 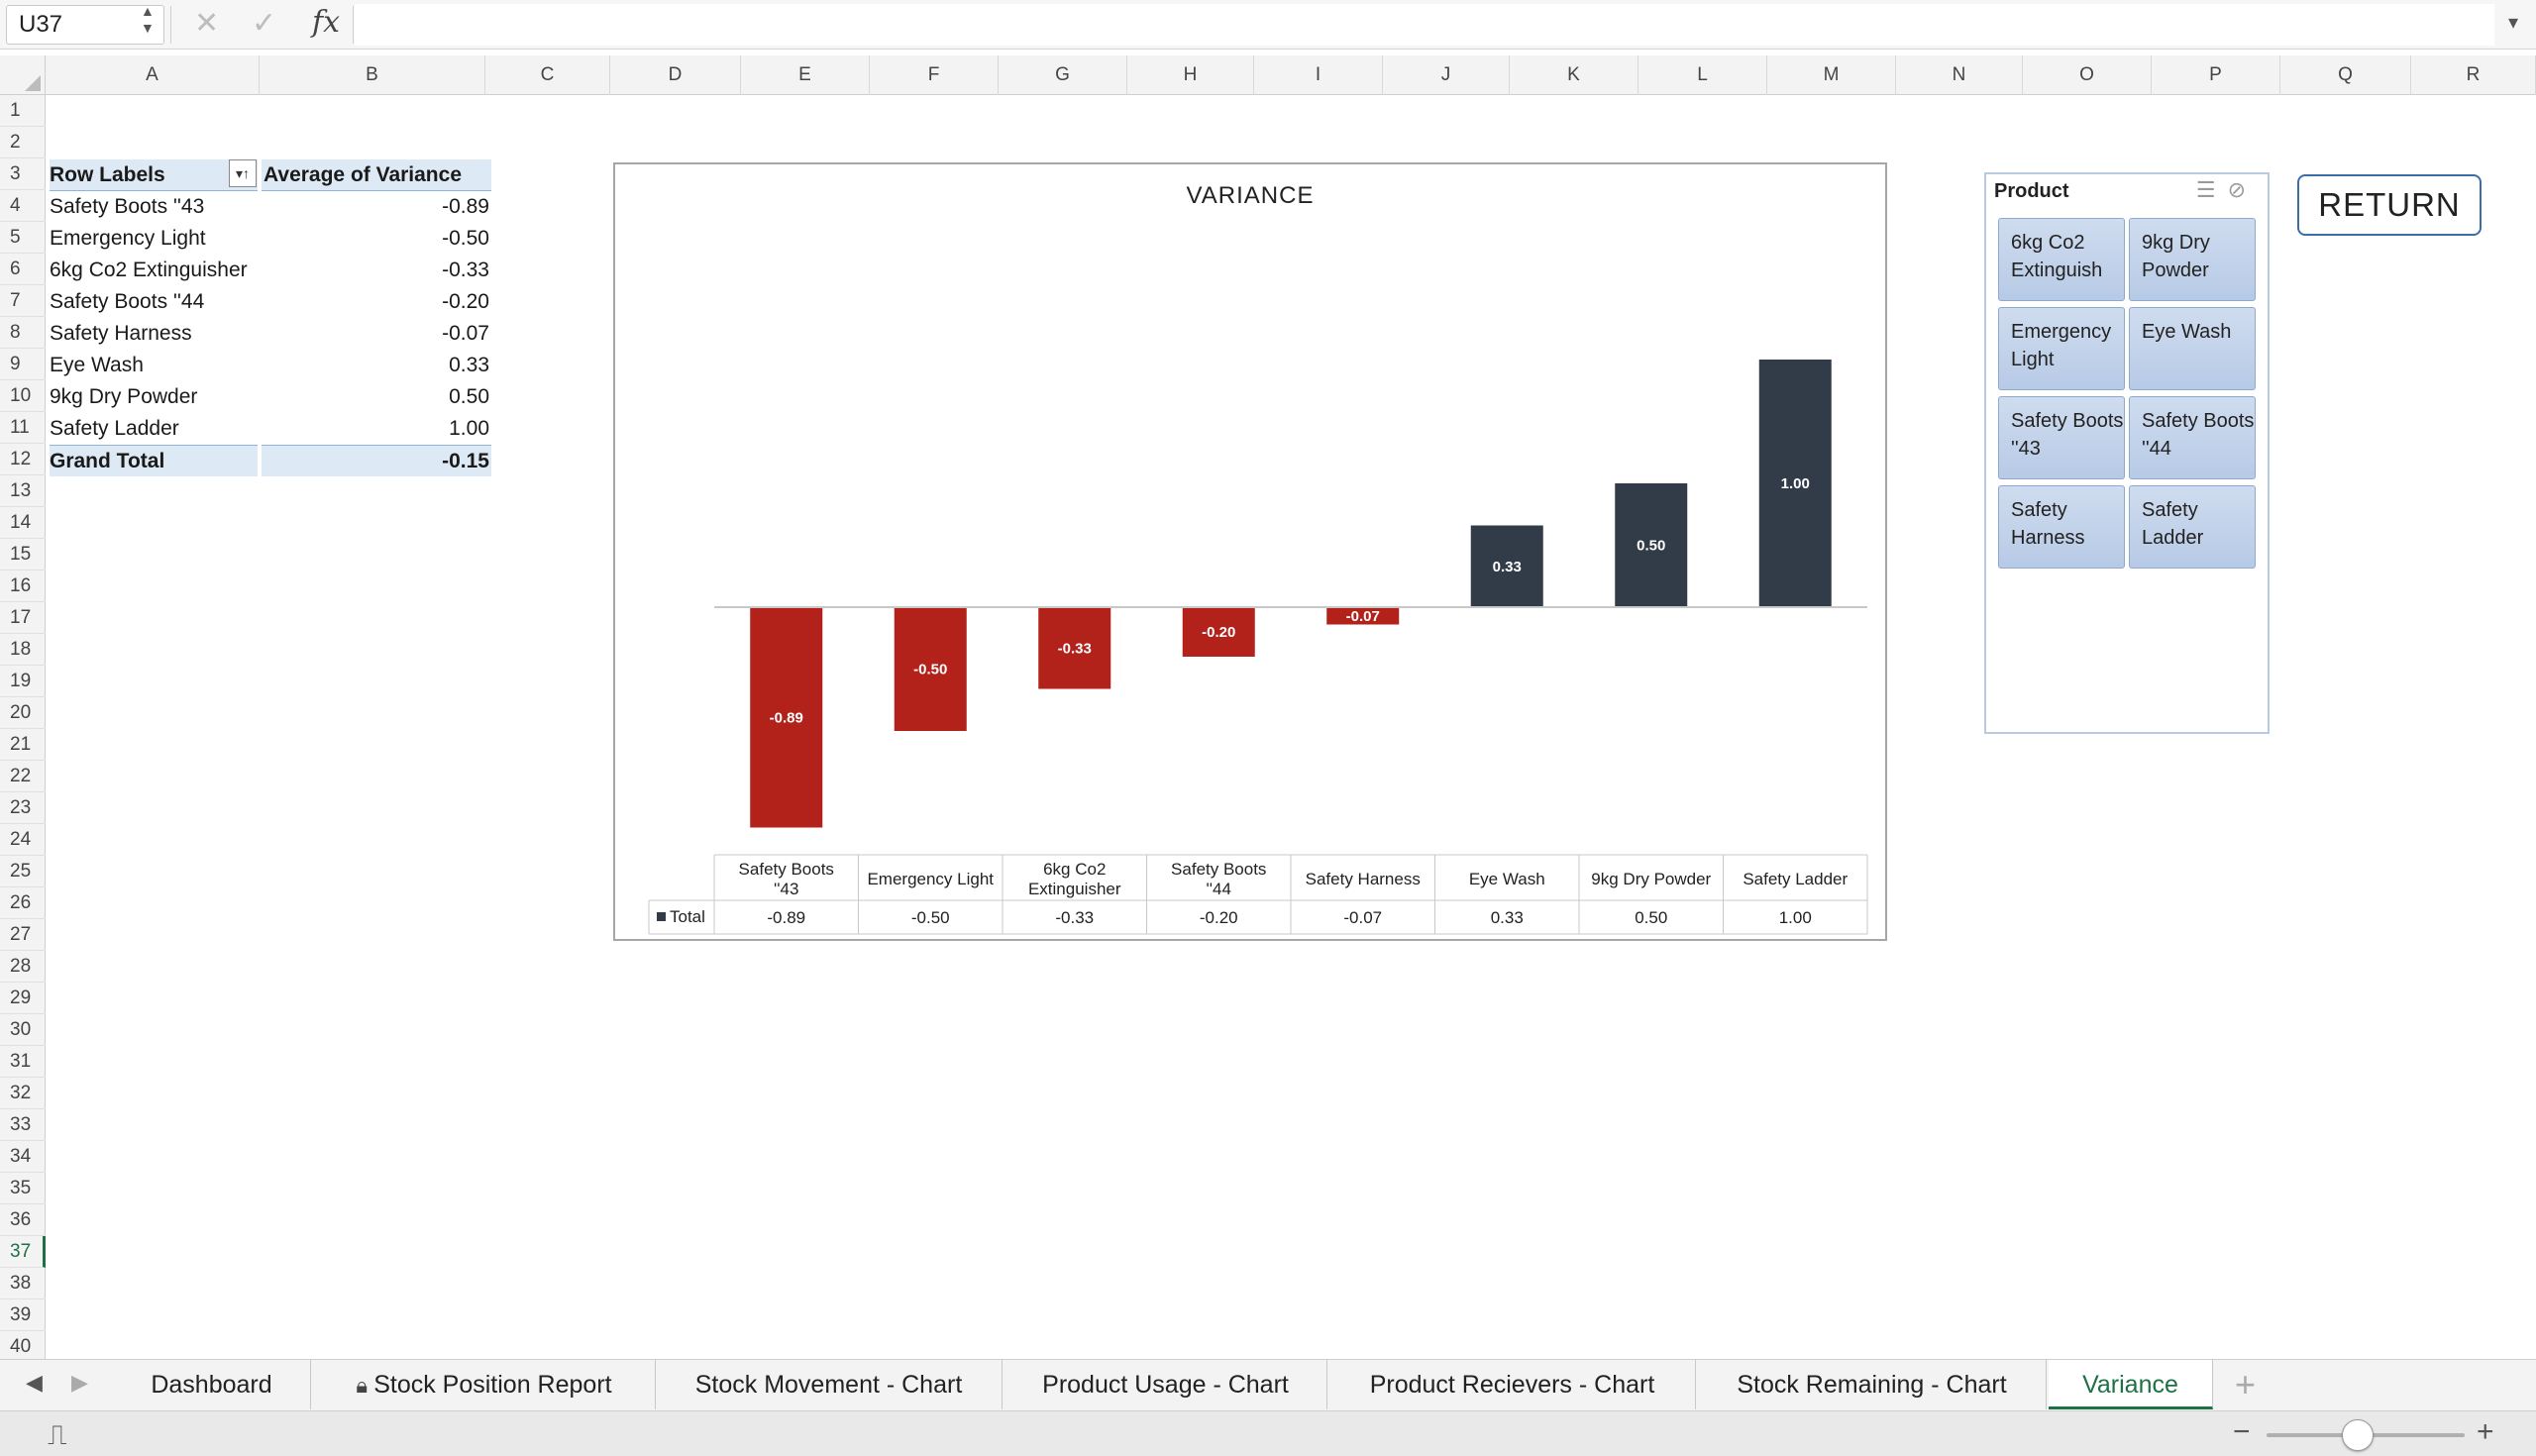 I want to click on column-header: D, so click(x=675, y=75).